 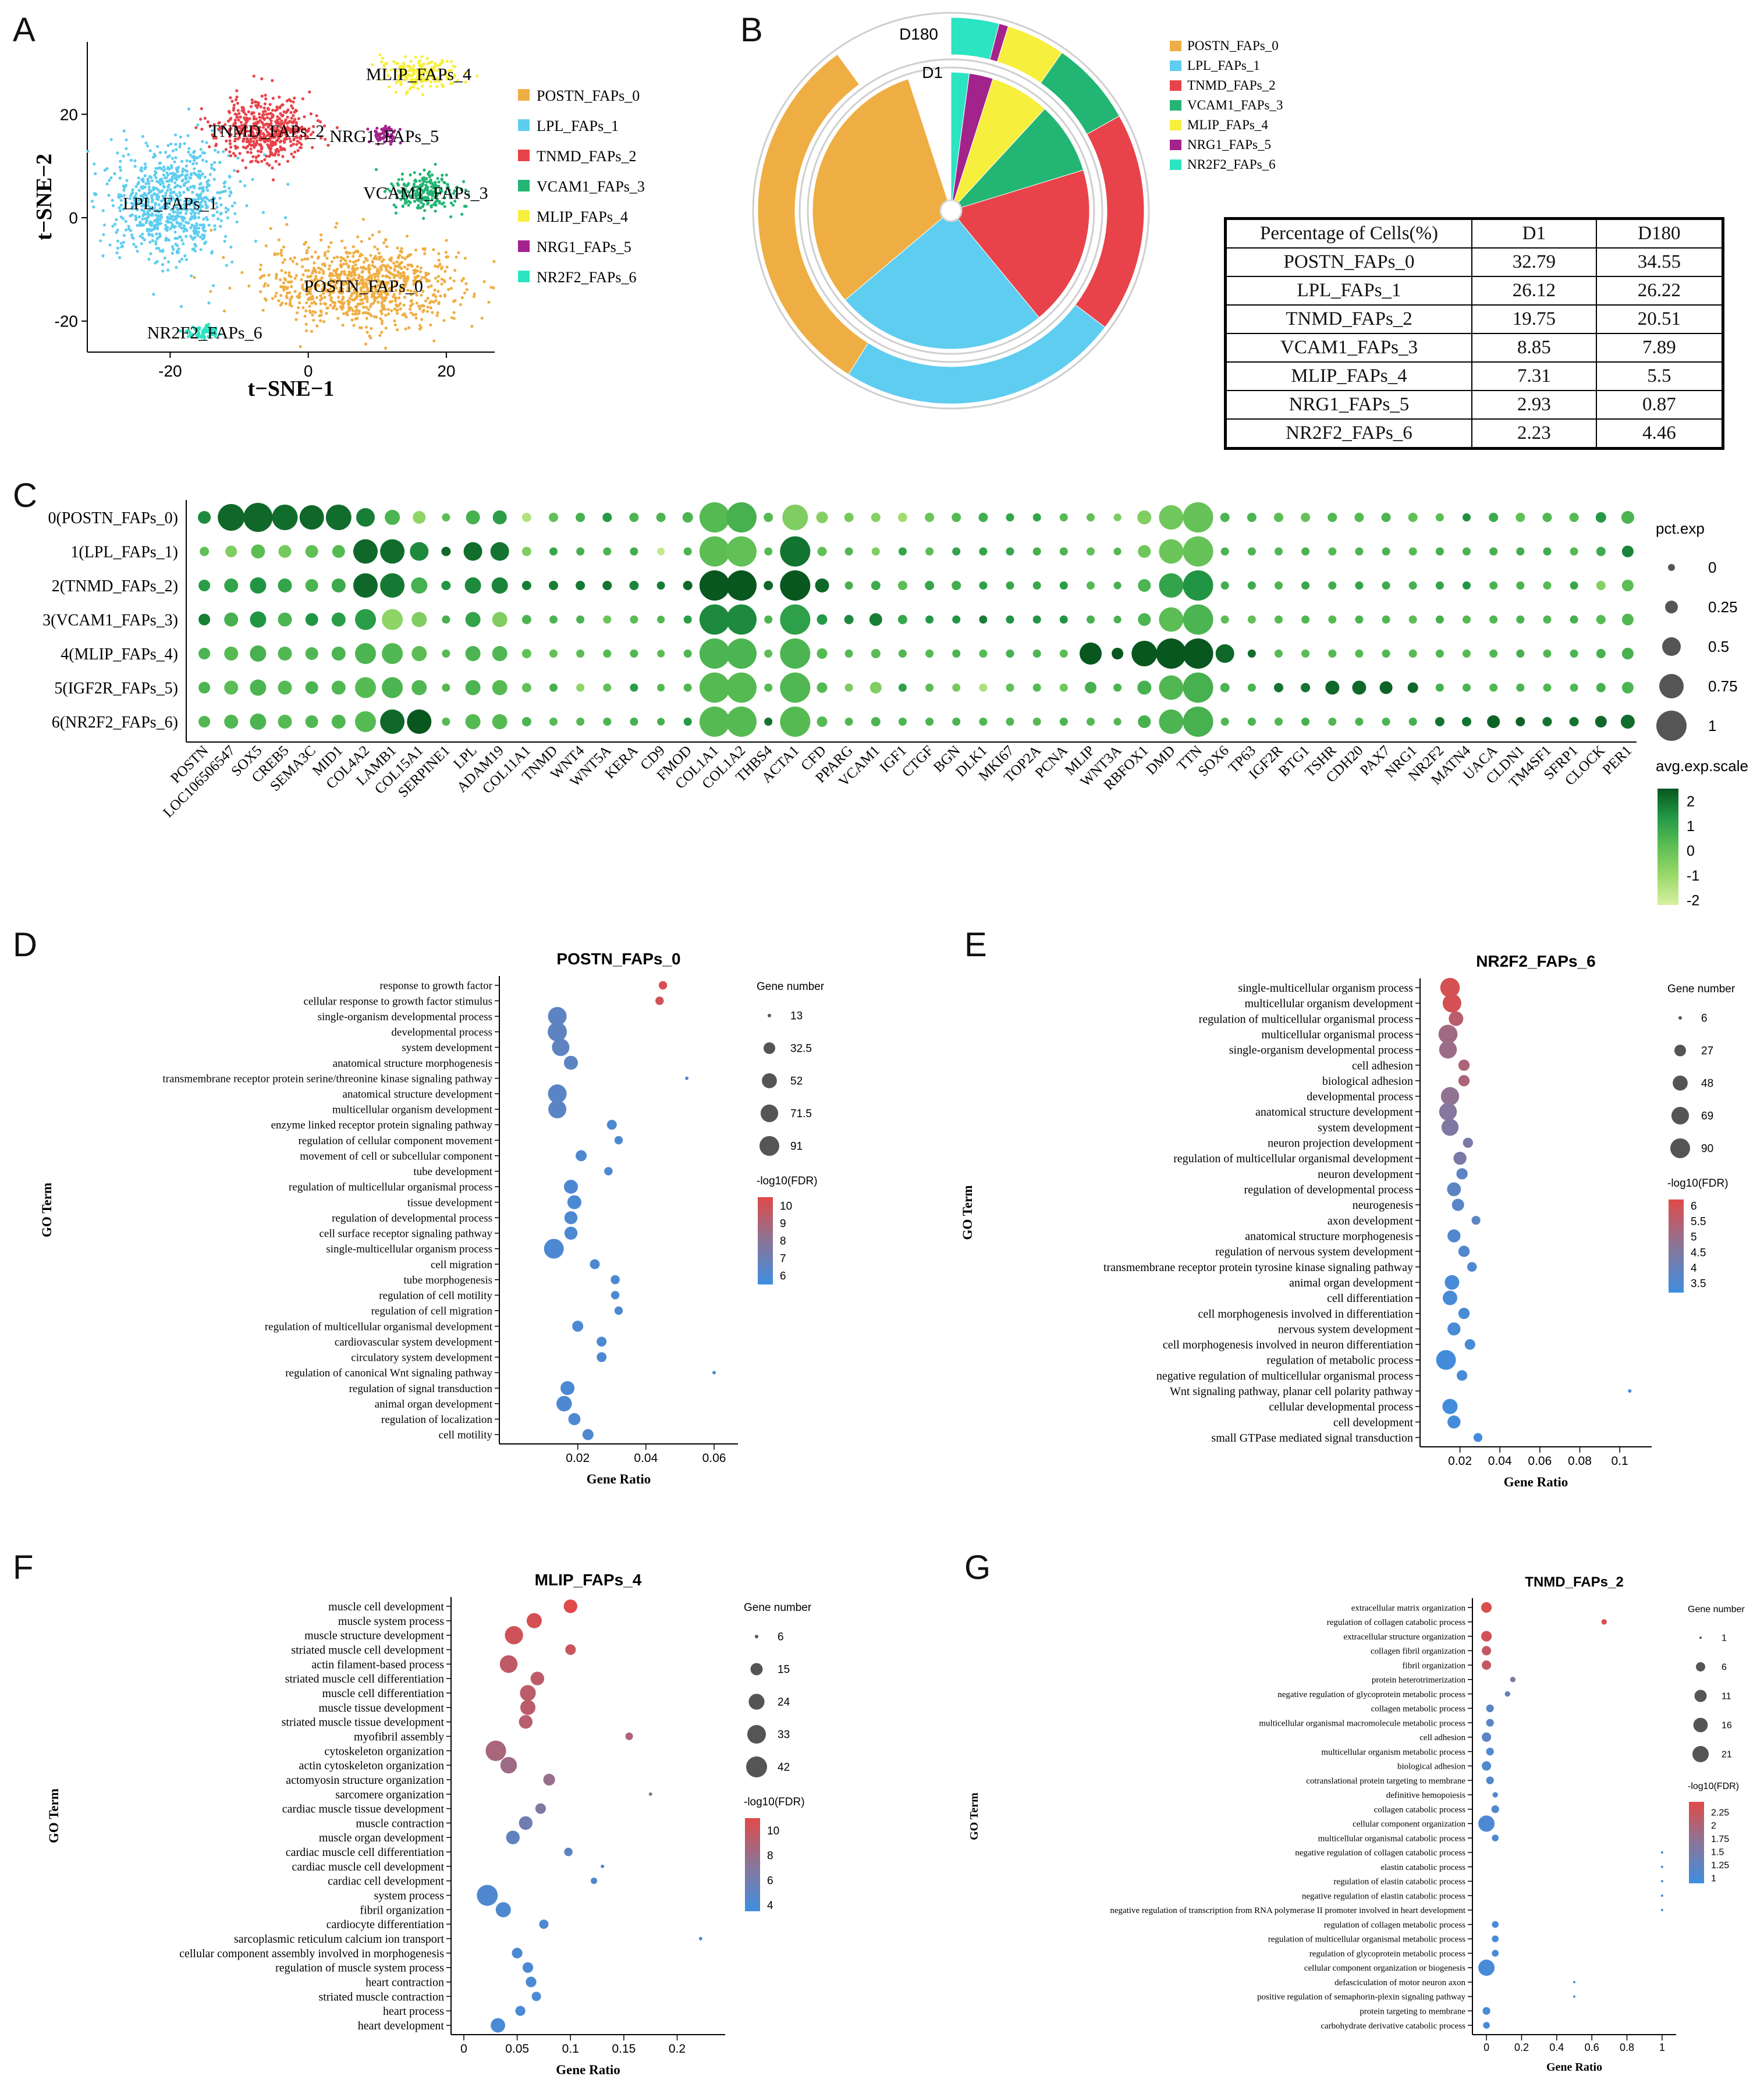 I want to click on x-tick-label: 0.2, so click(x=1521, y=2047).